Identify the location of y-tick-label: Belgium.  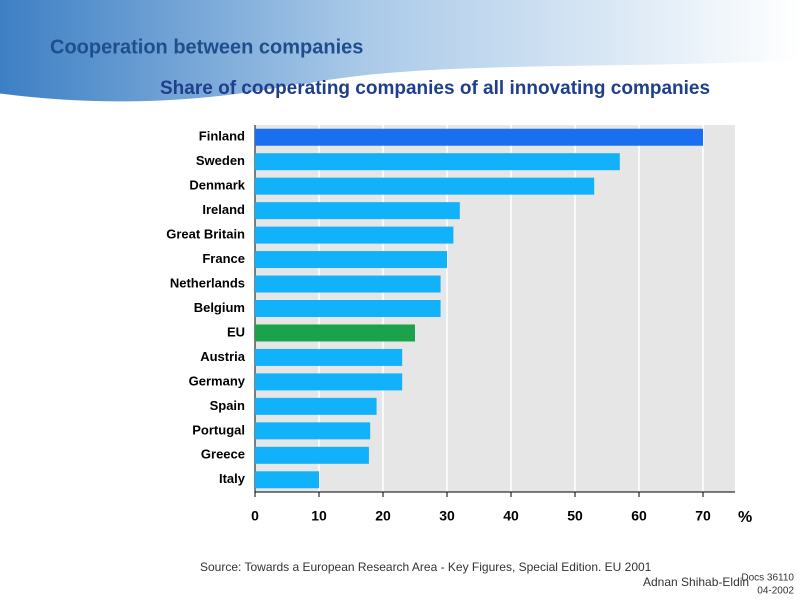
(219, 307).